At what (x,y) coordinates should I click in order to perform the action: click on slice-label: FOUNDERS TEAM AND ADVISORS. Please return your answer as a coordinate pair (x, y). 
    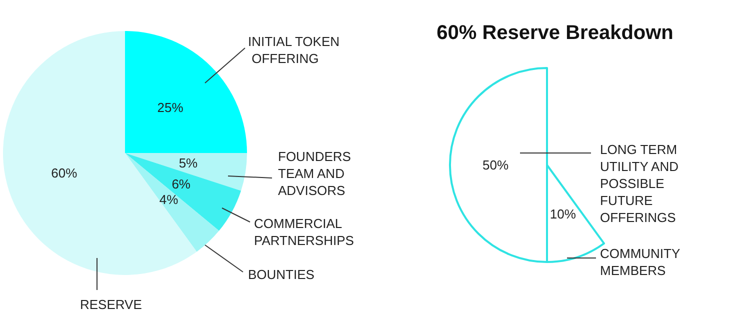
    Looking at the image, I should click on (316, 173).